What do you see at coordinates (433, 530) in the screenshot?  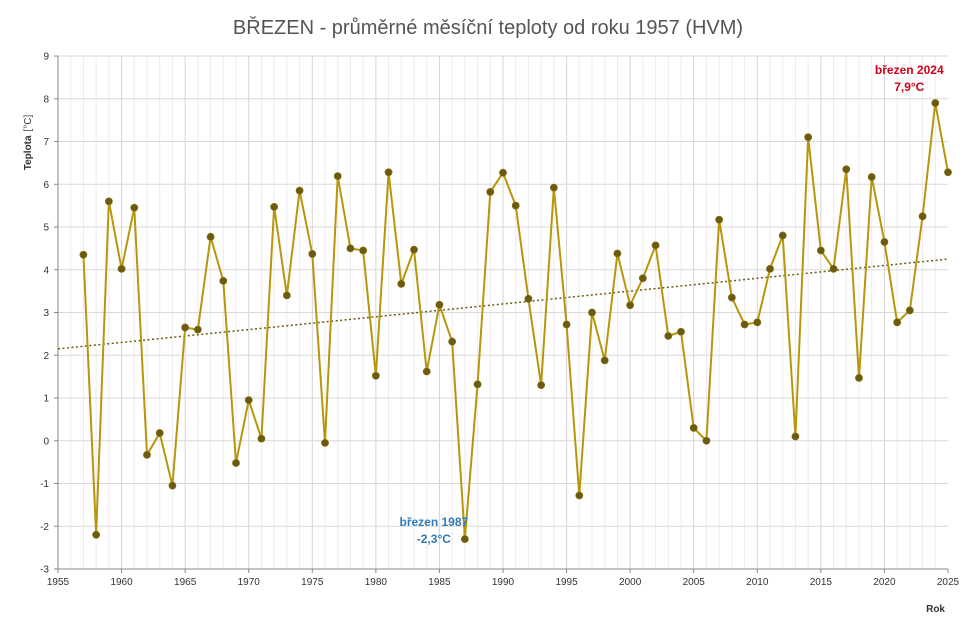 I see `min-annotation: březen 1987 -2,3°C` at bounding box center [433, 530].